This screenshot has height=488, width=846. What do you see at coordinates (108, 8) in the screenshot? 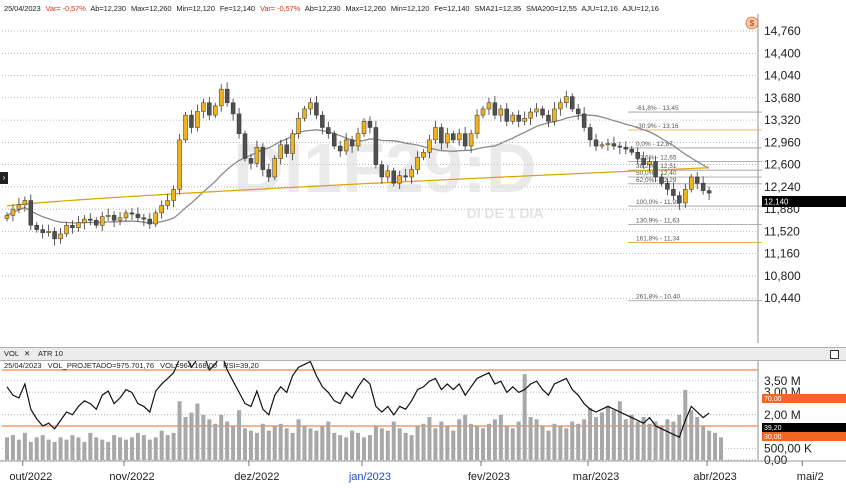
I see `info-ab: Ab=12,230` at bounding box center [108, 8].